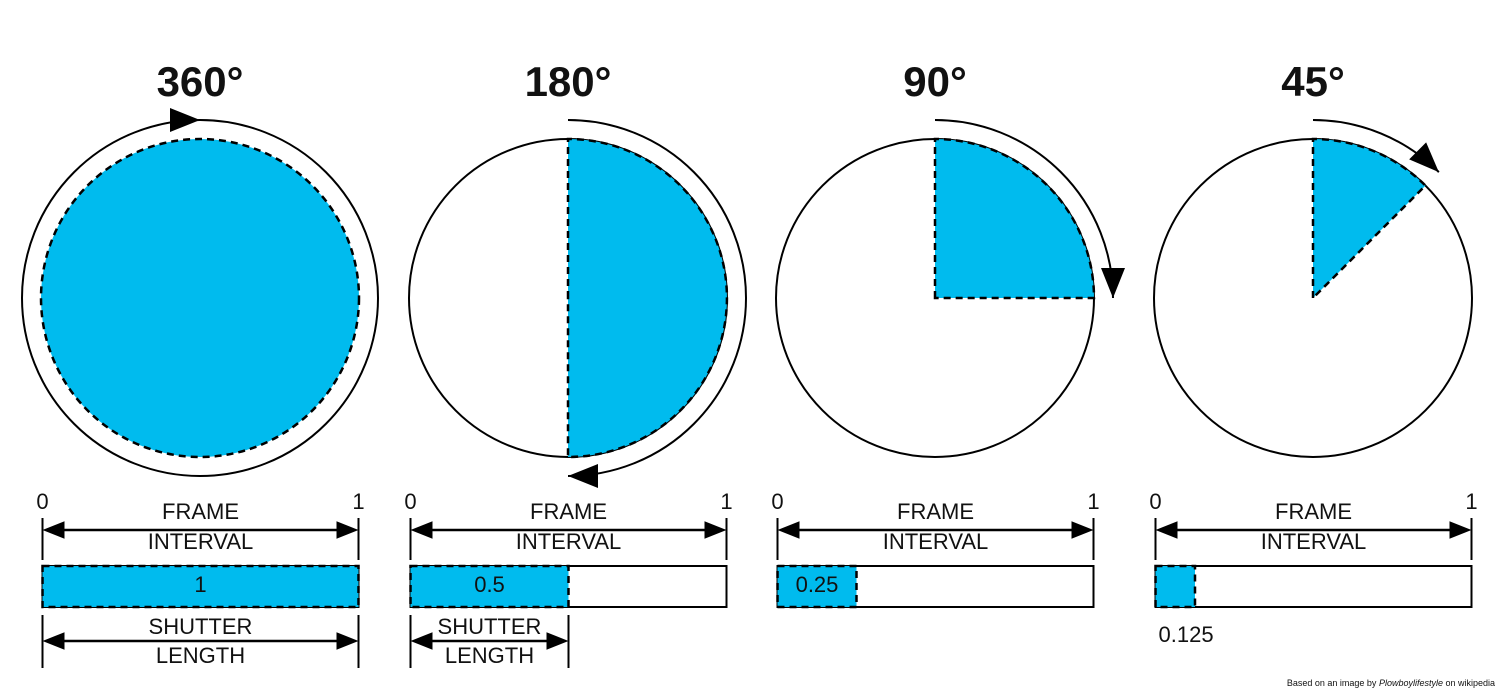 This screenshot has width=1500, height=692. I want to click on panel-title: 90°, so click(935, 81).